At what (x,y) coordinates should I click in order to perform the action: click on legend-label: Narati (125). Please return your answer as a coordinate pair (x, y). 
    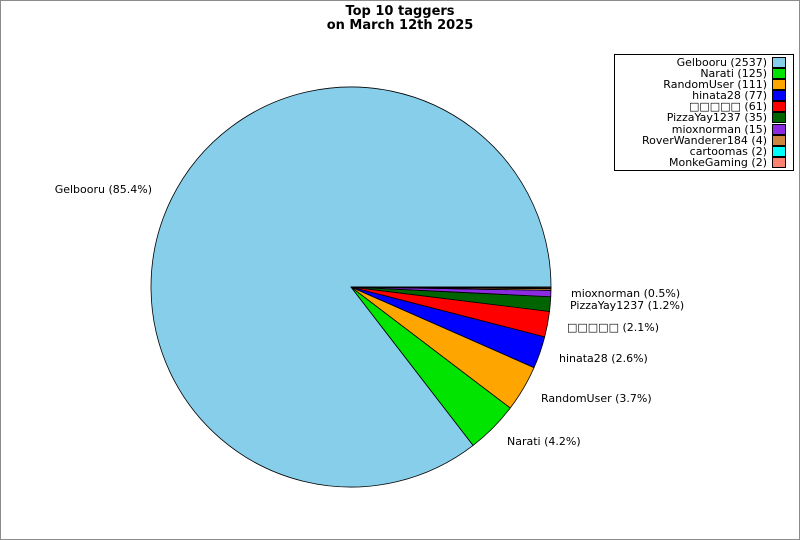
    Looking at the image, I should click on (733, 74).